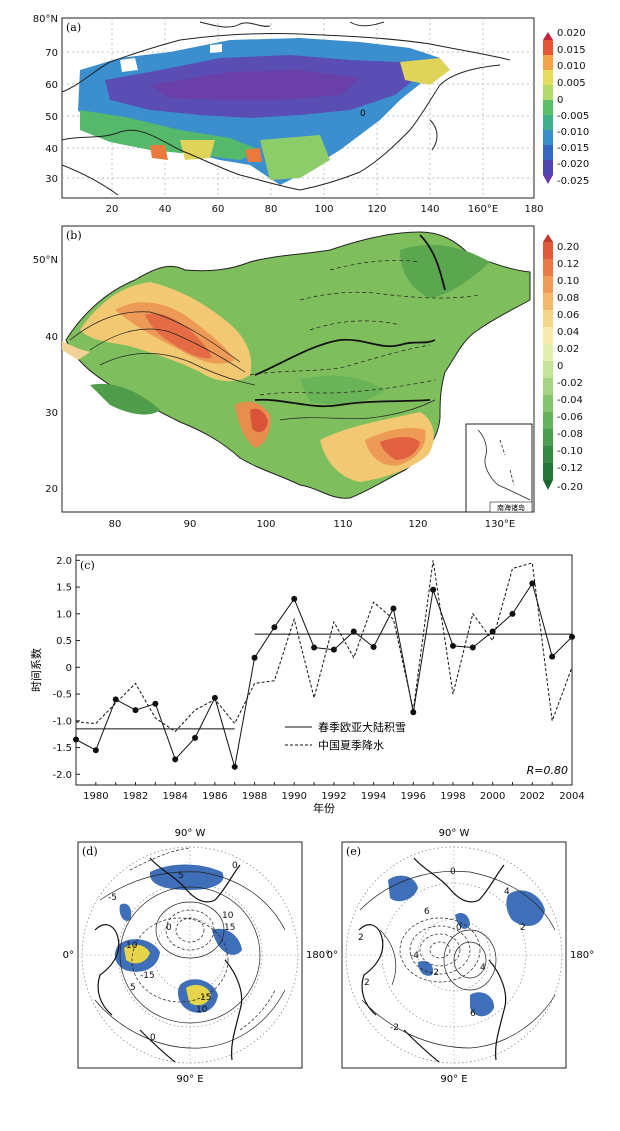 This screenshot has height=1131, width=620. Describe the element at coordinates (568, 315) in the screenshot. I see `panel-b-colorbar-tick: 0.06` at that location.